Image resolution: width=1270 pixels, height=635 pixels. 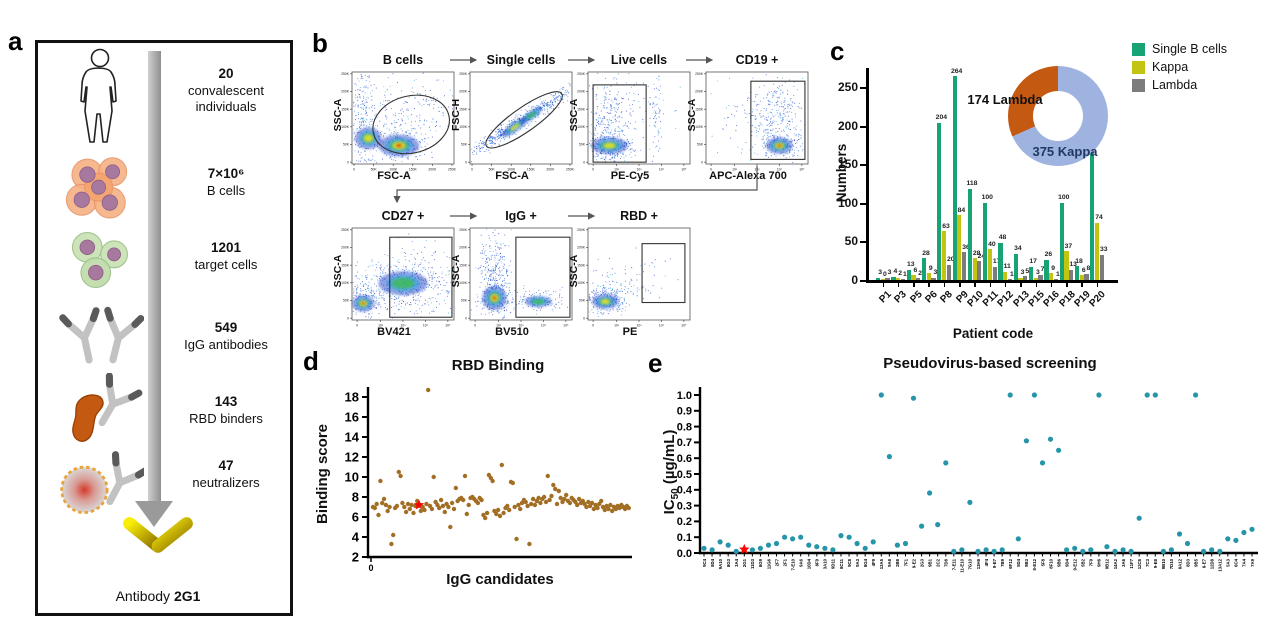 I want to click on bar-P12-kappa, so click(x=1005, y=275).